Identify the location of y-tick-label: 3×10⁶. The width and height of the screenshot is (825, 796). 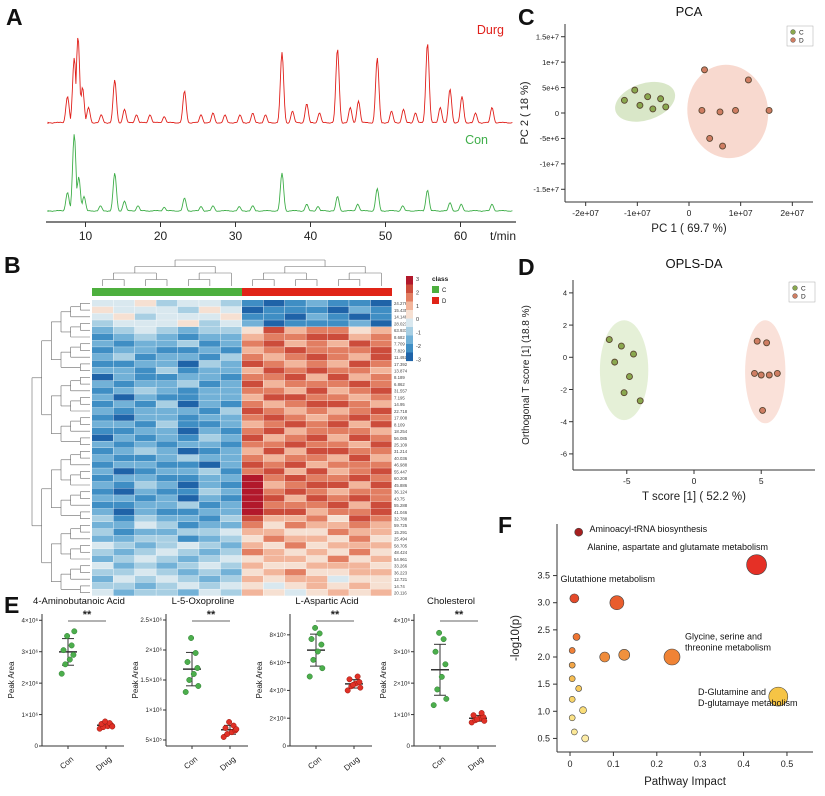
(30, 652).